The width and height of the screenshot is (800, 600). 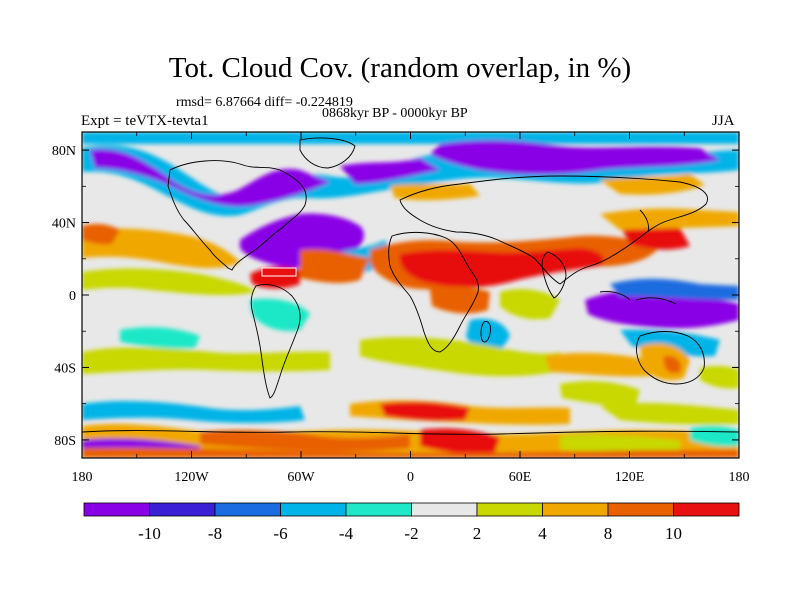 What do you see at coordinates (723, 121) in the screenshot?
I see `season-label: JJA` at bounding box center [723, 121].